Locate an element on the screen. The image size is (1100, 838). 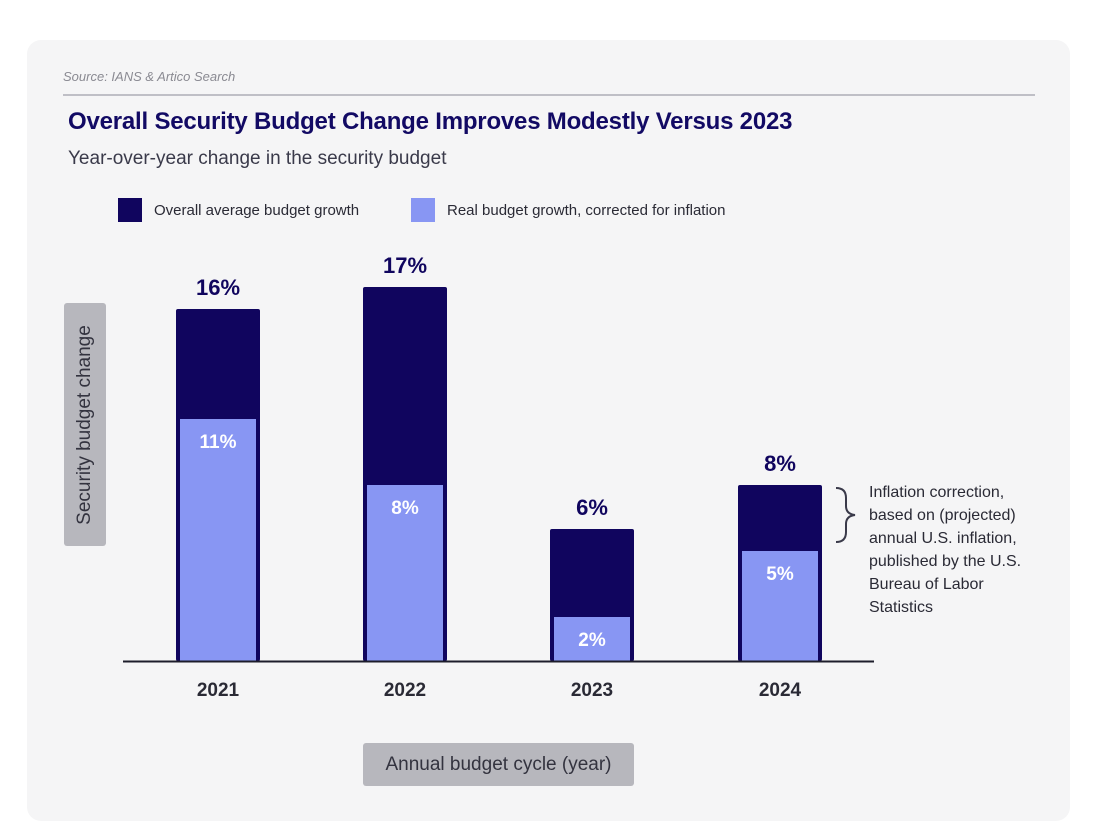
legend-swatch-real is located at coordinates (423, 210).